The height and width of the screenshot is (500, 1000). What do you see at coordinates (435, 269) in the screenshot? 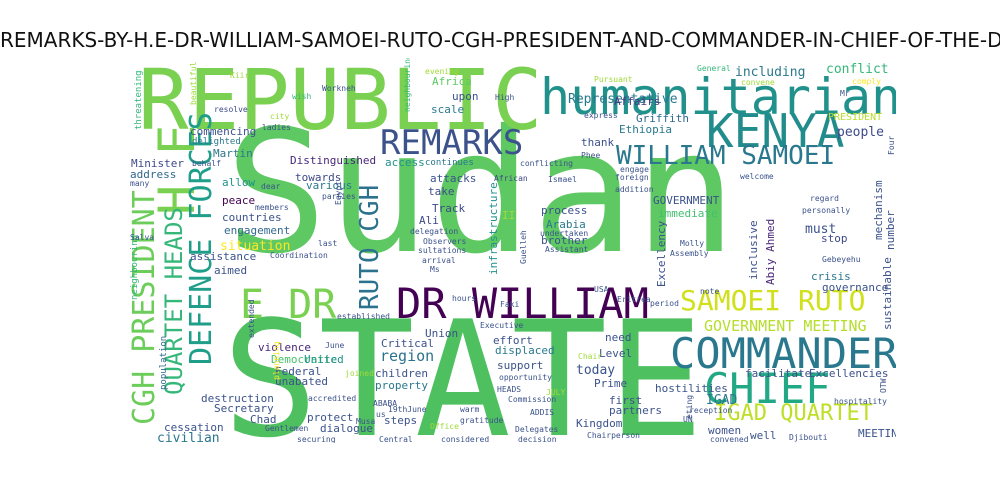
I see `cloud-word: Ms` at bounding box center [435, 269].